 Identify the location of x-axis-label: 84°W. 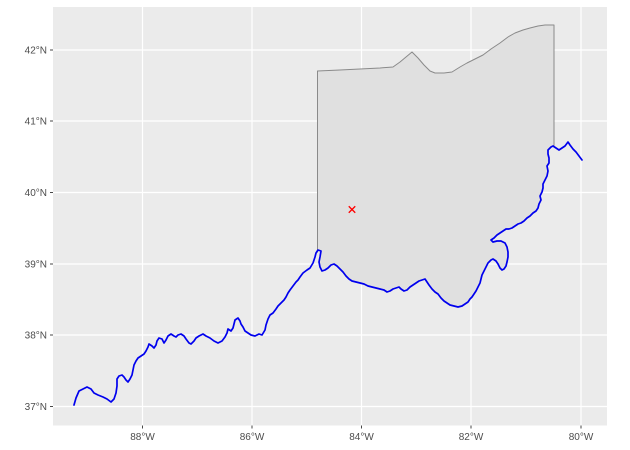
(361, 437).